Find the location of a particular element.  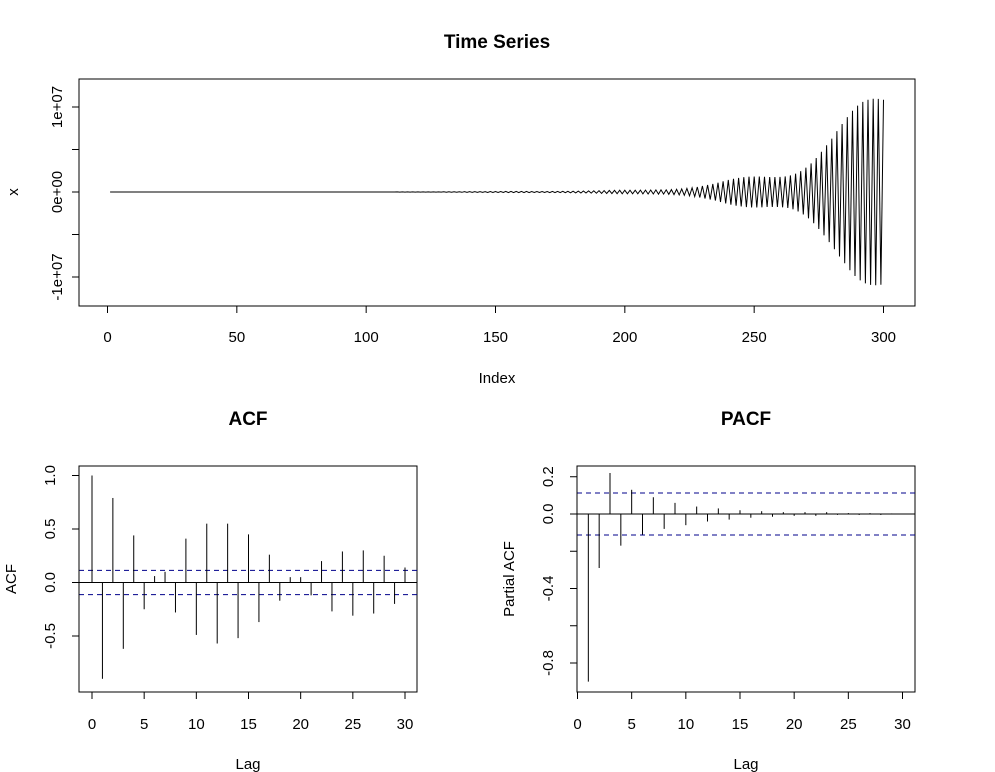

time-series-x-axis-tick-label: 250 is located at coordinates (754, 337).